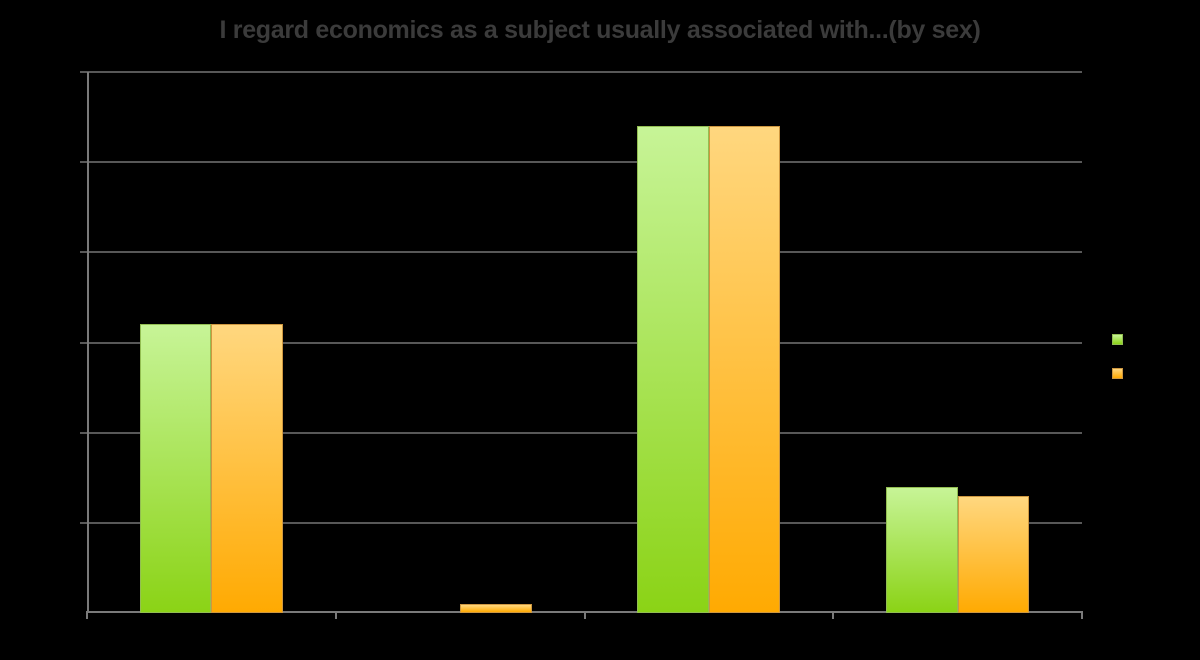  I want to click on x-axis-line, so click(584, 612).